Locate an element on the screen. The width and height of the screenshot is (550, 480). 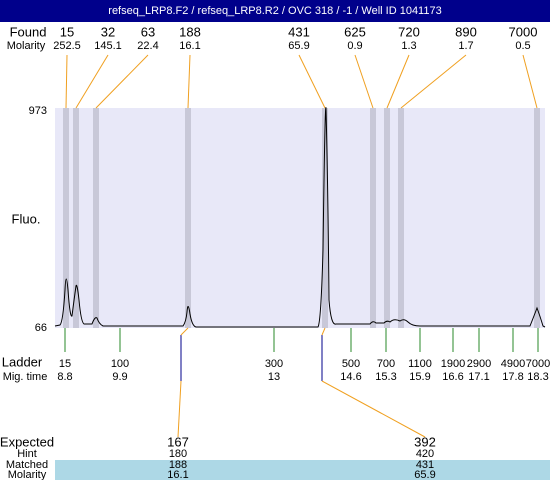
found-value: 63 is located at coordinates (148, 31).